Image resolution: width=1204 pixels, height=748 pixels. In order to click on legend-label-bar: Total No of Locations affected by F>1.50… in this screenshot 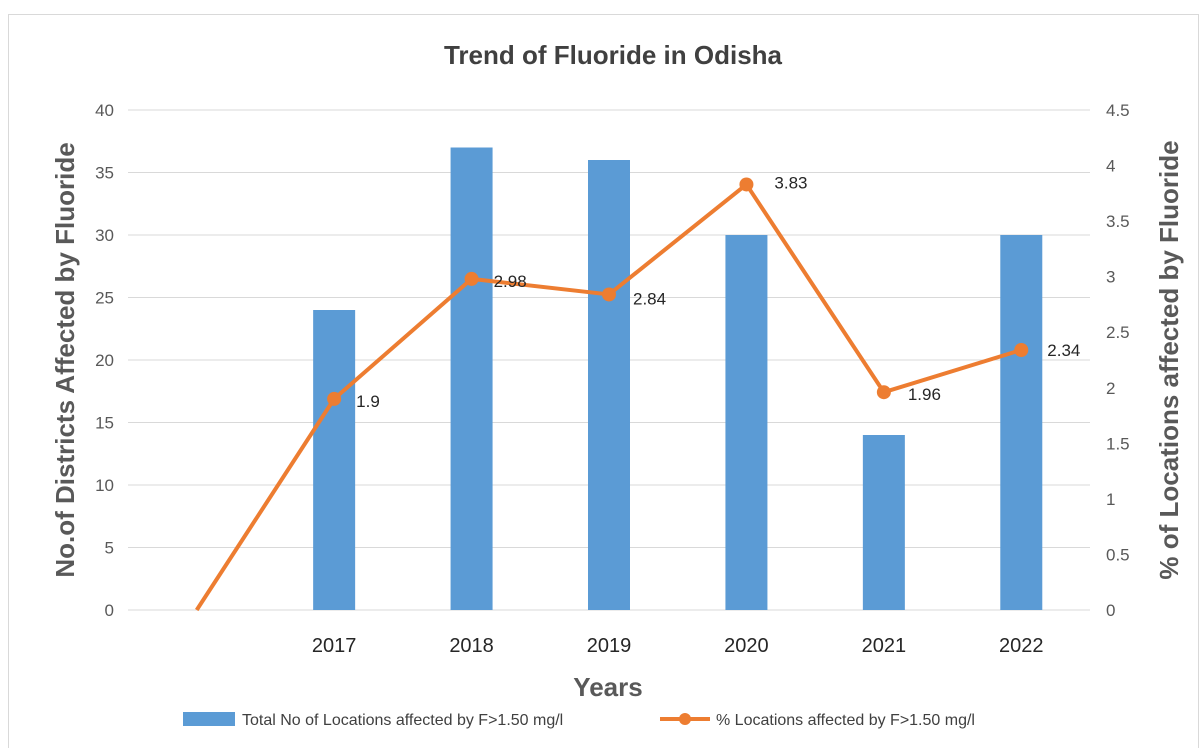, I will do `click(402, 720)`.